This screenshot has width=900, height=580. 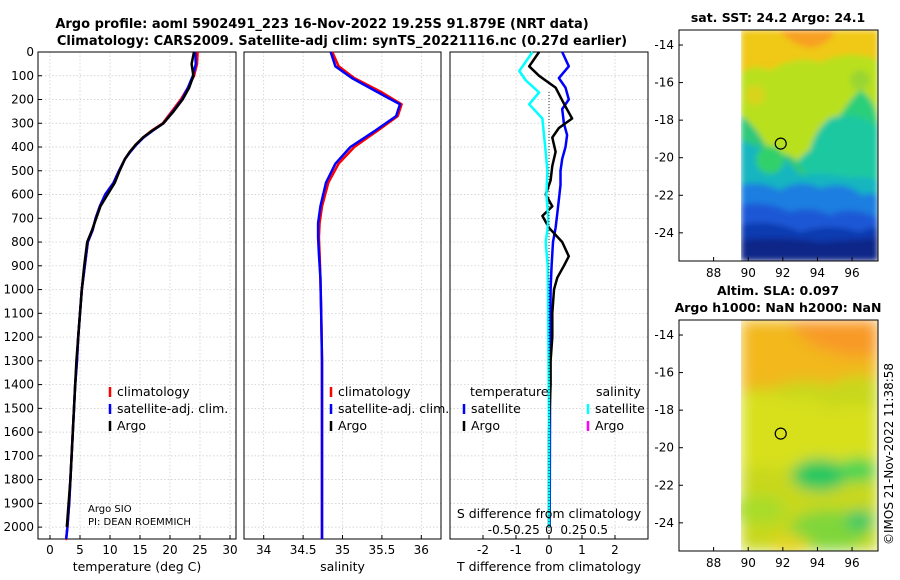 I want to click on y-tick-label: 1500, so click(x=18, y=408).